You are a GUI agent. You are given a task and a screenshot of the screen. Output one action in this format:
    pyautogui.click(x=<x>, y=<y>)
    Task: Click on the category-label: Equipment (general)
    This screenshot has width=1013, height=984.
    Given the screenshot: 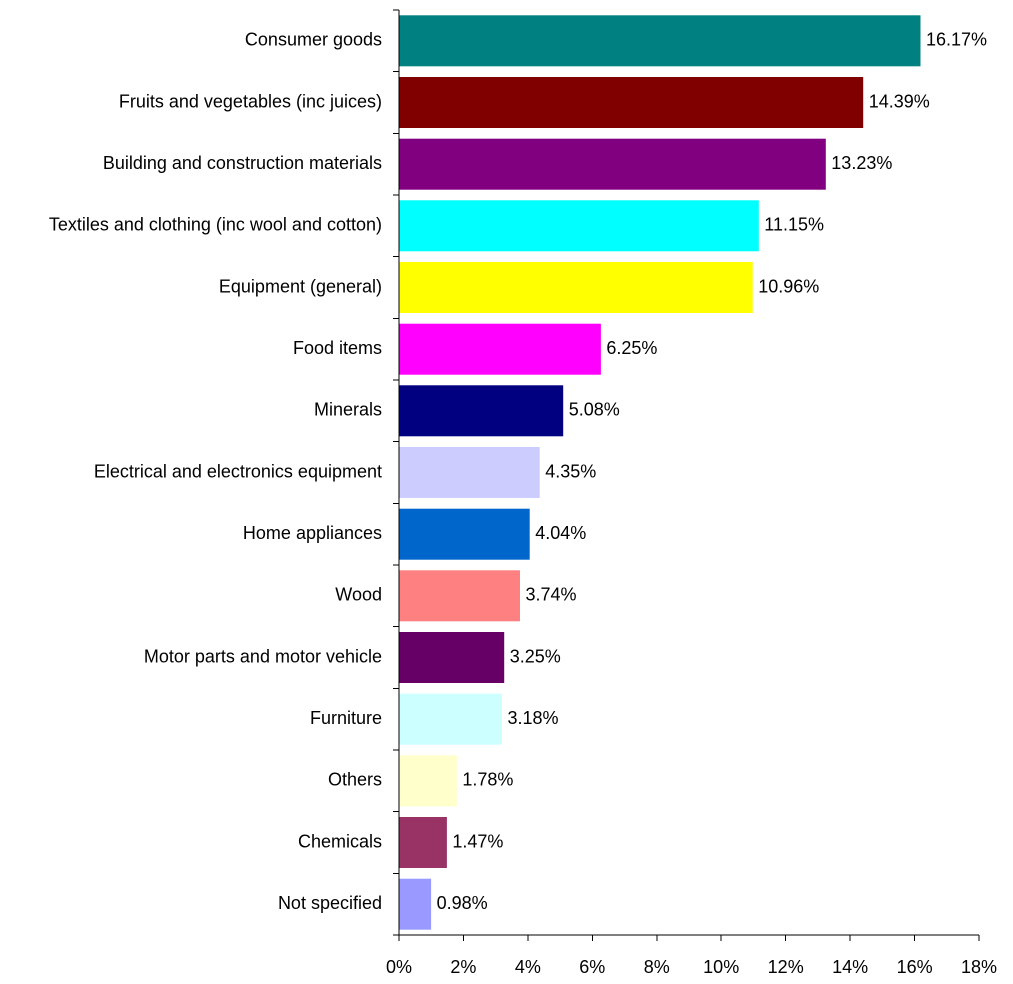 What is the action you would take?
    pyautogui.click(x=300, y=286)
    